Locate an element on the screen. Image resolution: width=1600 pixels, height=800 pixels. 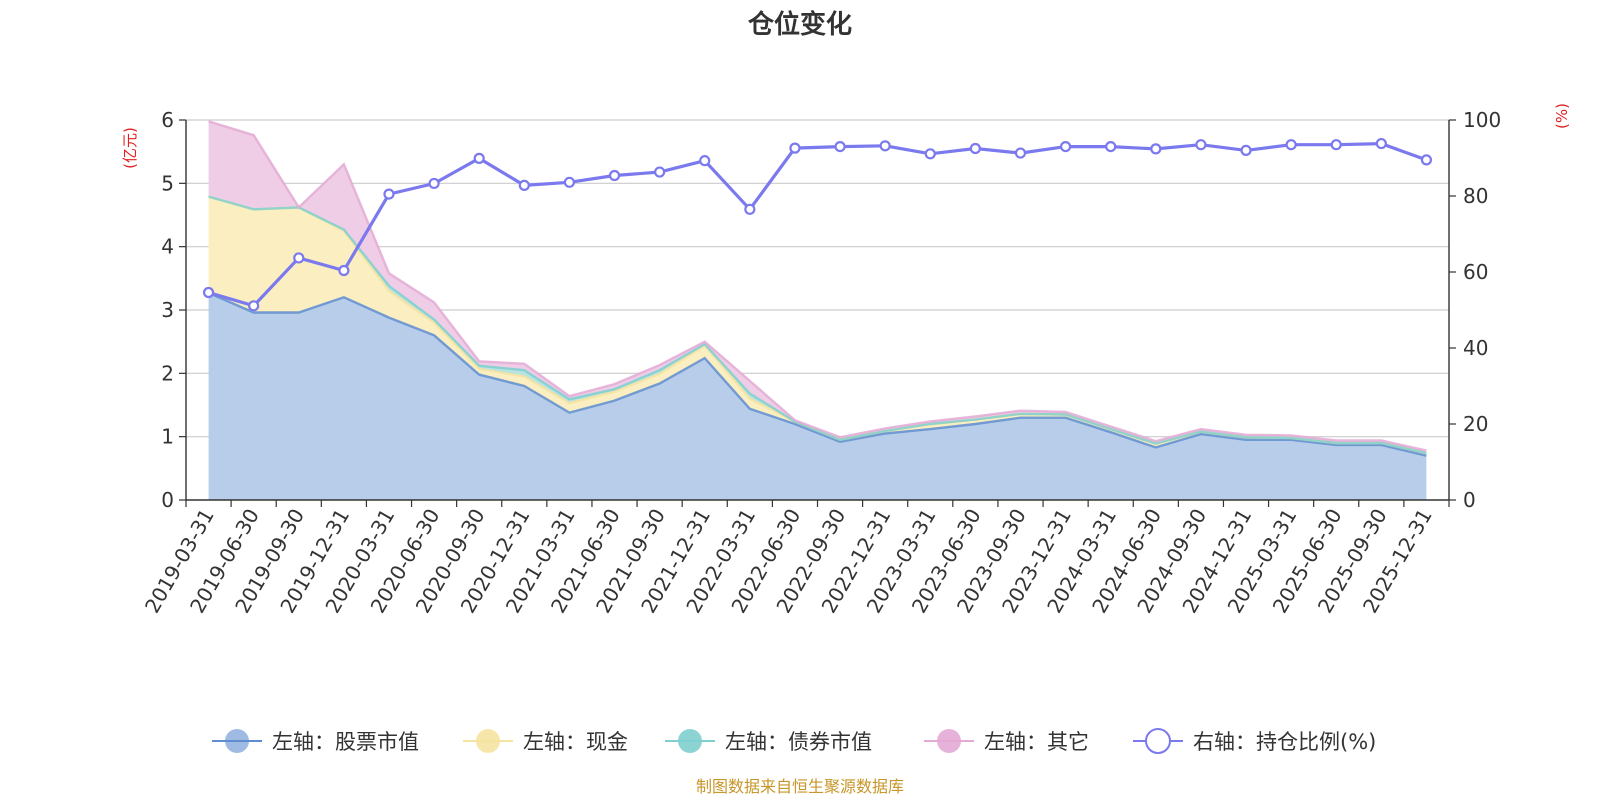
left-axis-tick-label: 1 is located at coordinates (167, 437).